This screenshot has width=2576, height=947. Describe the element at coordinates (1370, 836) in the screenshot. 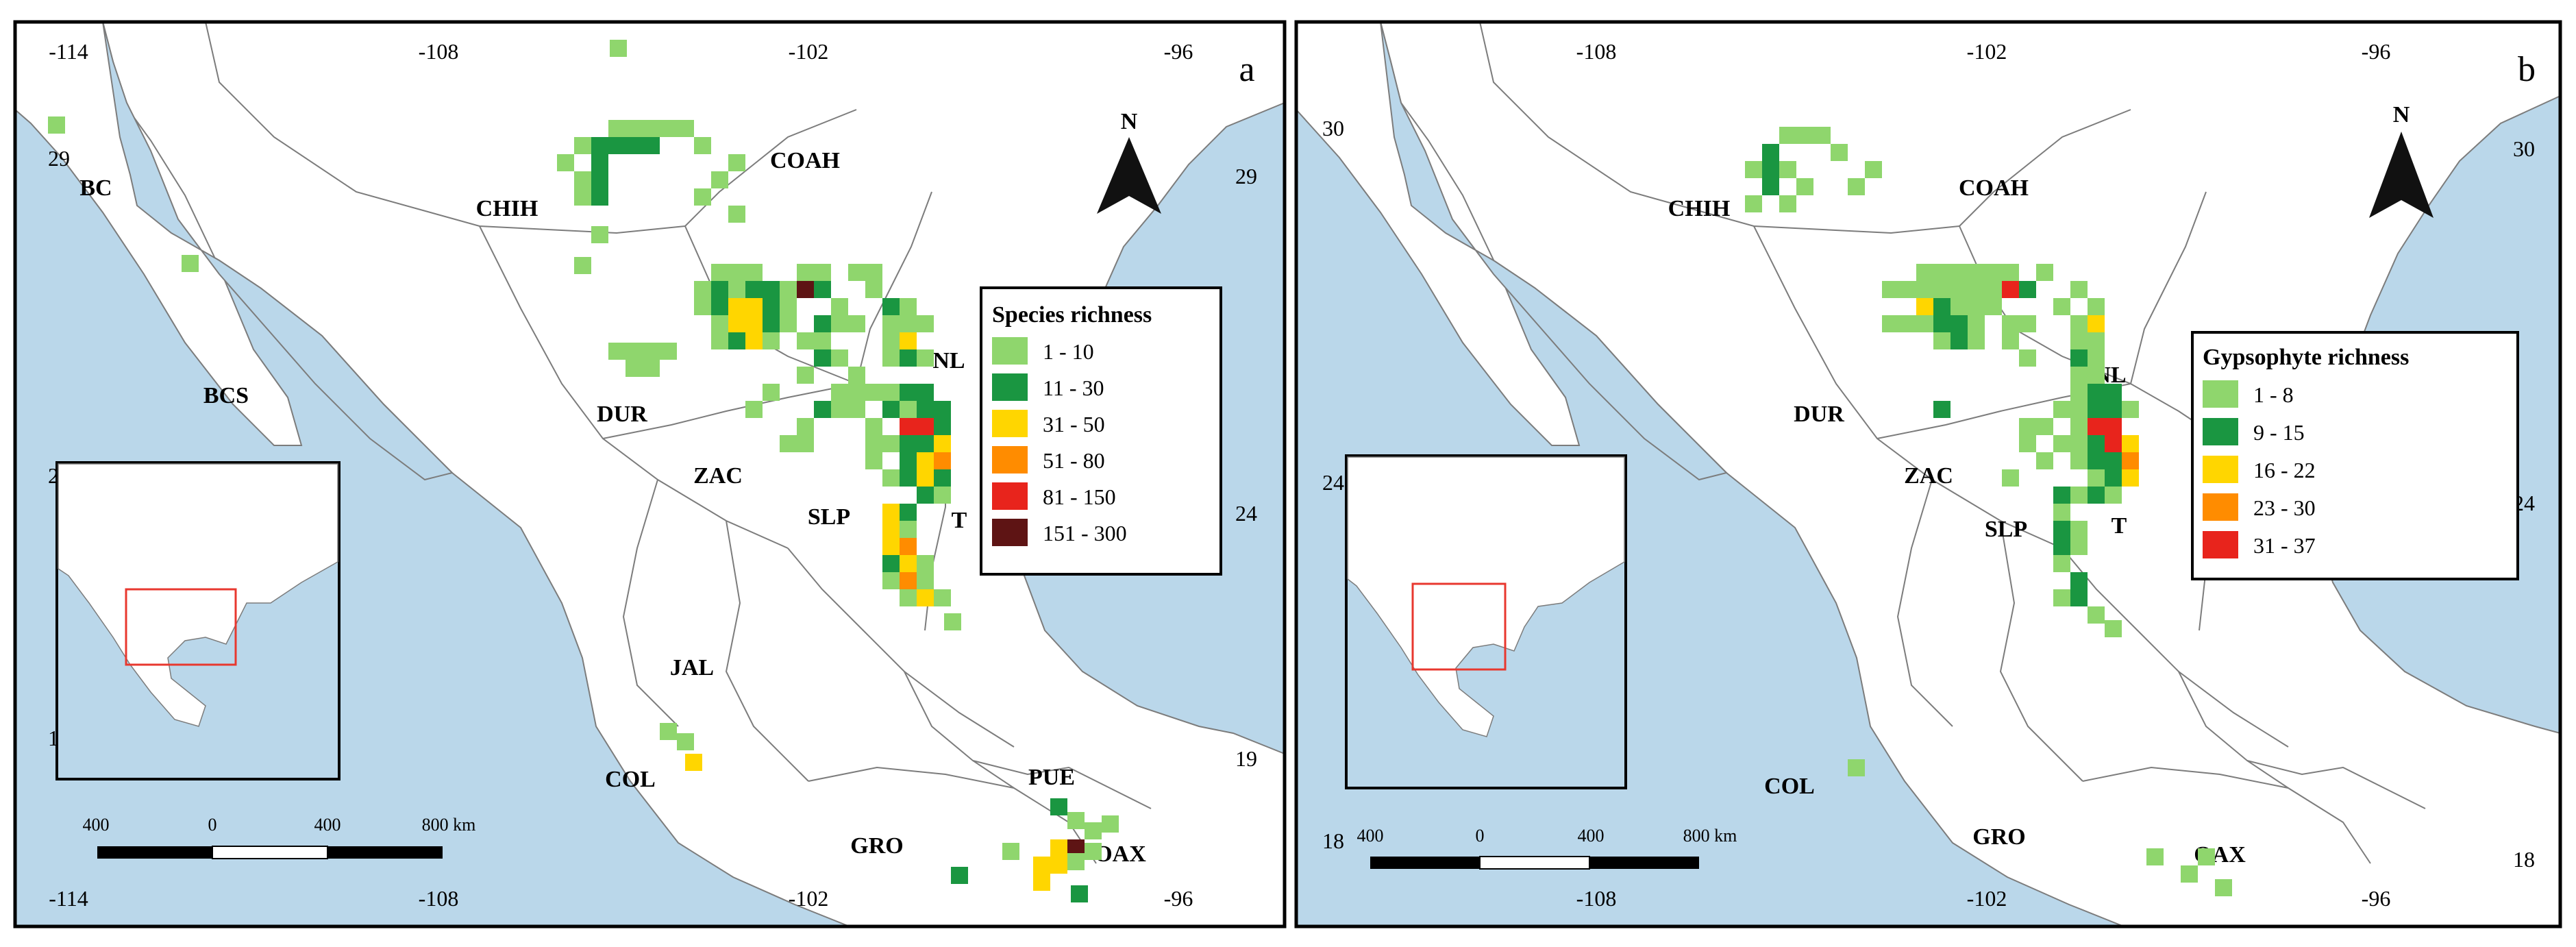

I see `scale-label: 400` at that location.